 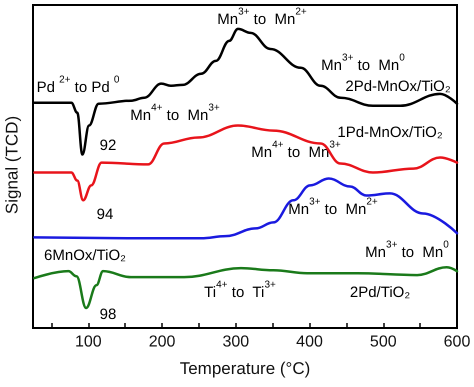 What do you see at coordinates (85, 255) in the screenshot?
I see `series-label: 6MnOx/TiO₂` at bounding box center [85, 255].